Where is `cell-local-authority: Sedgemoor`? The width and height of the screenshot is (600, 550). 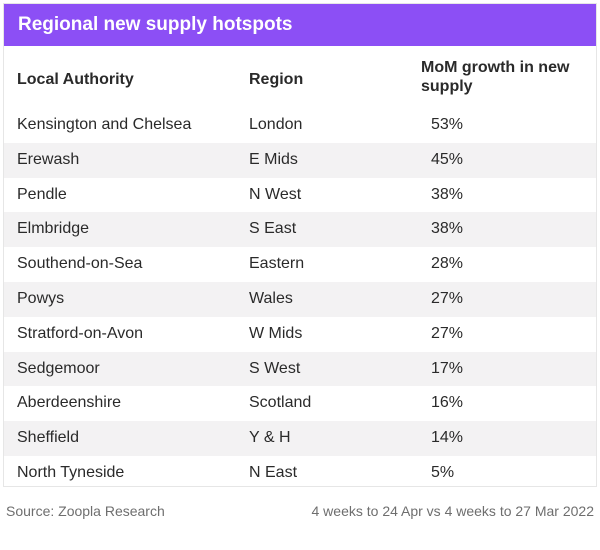 cell-local-authority: Sedgemoor is located at coordinates (58, 368).